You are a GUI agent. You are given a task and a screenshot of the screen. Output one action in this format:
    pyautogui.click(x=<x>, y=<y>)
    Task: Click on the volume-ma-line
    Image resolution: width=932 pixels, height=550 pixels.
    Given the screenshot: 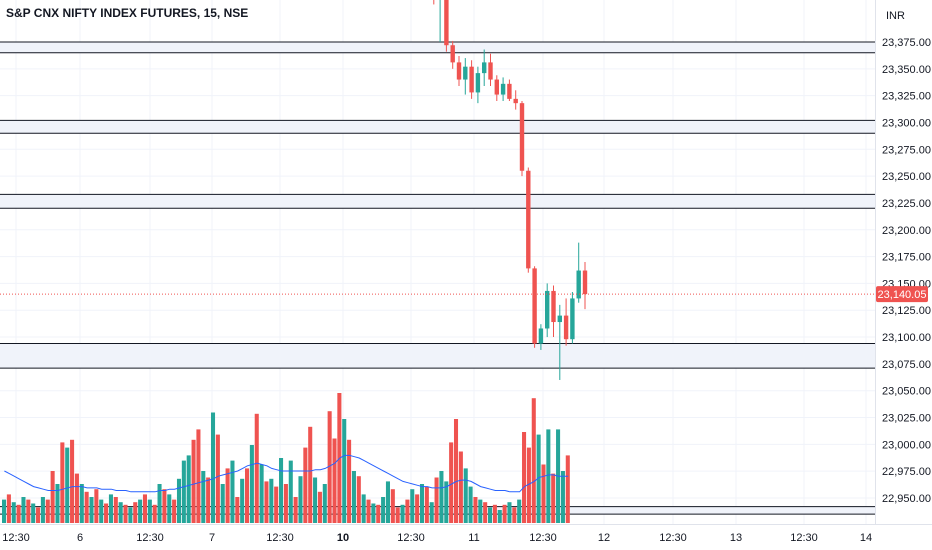 What is the action you would take?
    pyautogui.click(x=286, y=473)
    